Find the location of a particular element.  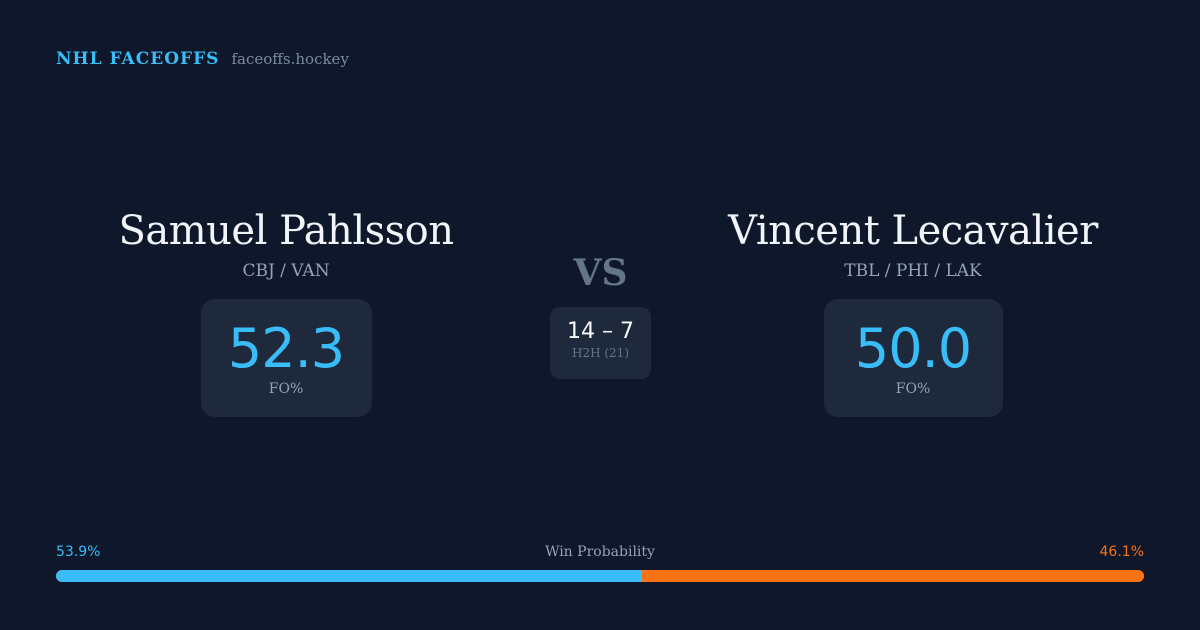

brand-header: NHL FACEOFFS faceoffs.hockey is located at coordinates (202, 59).